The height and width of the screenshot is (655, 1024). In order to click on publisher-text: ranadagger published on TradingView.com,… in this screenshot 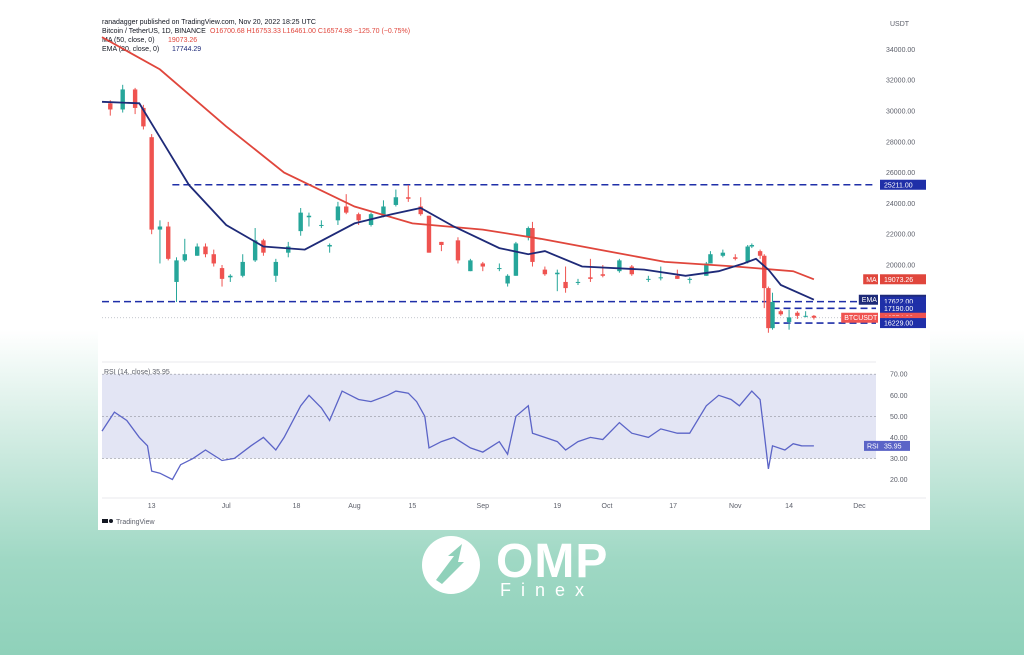, I will do `click(209, 22)`.